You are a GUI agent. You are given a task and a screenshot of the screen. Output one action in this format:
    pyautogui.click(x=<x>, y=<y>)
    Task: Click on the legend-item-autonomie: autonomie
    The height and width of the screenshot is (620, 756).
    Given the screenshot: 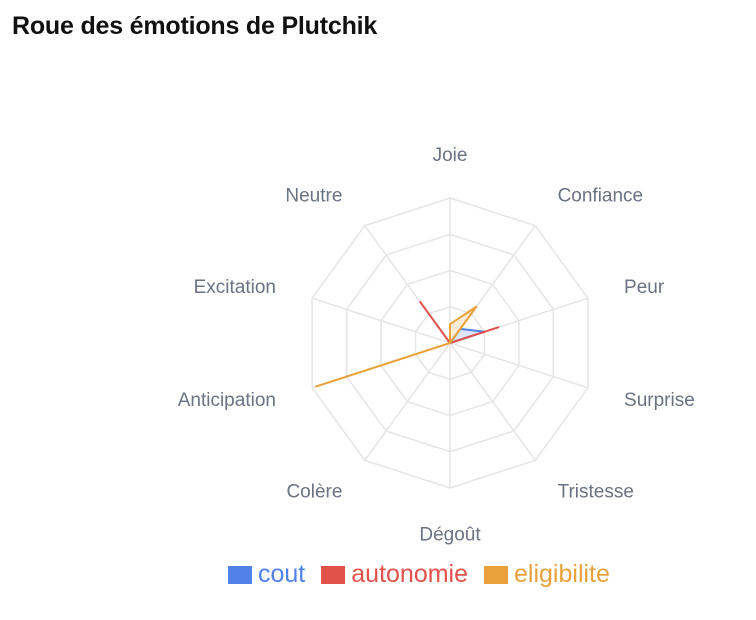 What is the action you would take?
    pyautogui.click(x=394, y=574)
    